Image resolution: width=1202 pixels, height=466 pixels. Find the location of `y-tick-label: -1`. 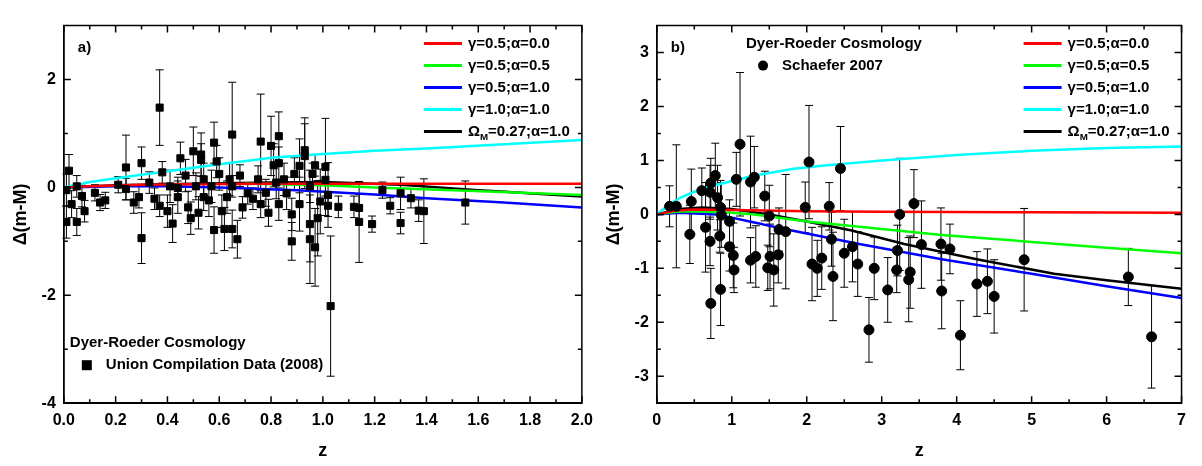

y-tick-label: -1 is located at coordinates (641, 267).